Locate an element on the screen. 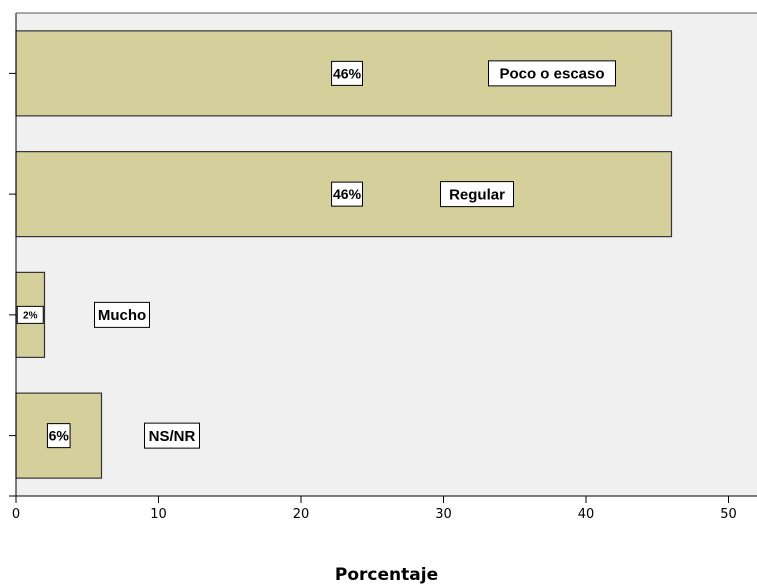  category-label: Poco o escaso is located at coordinates (551, 74).